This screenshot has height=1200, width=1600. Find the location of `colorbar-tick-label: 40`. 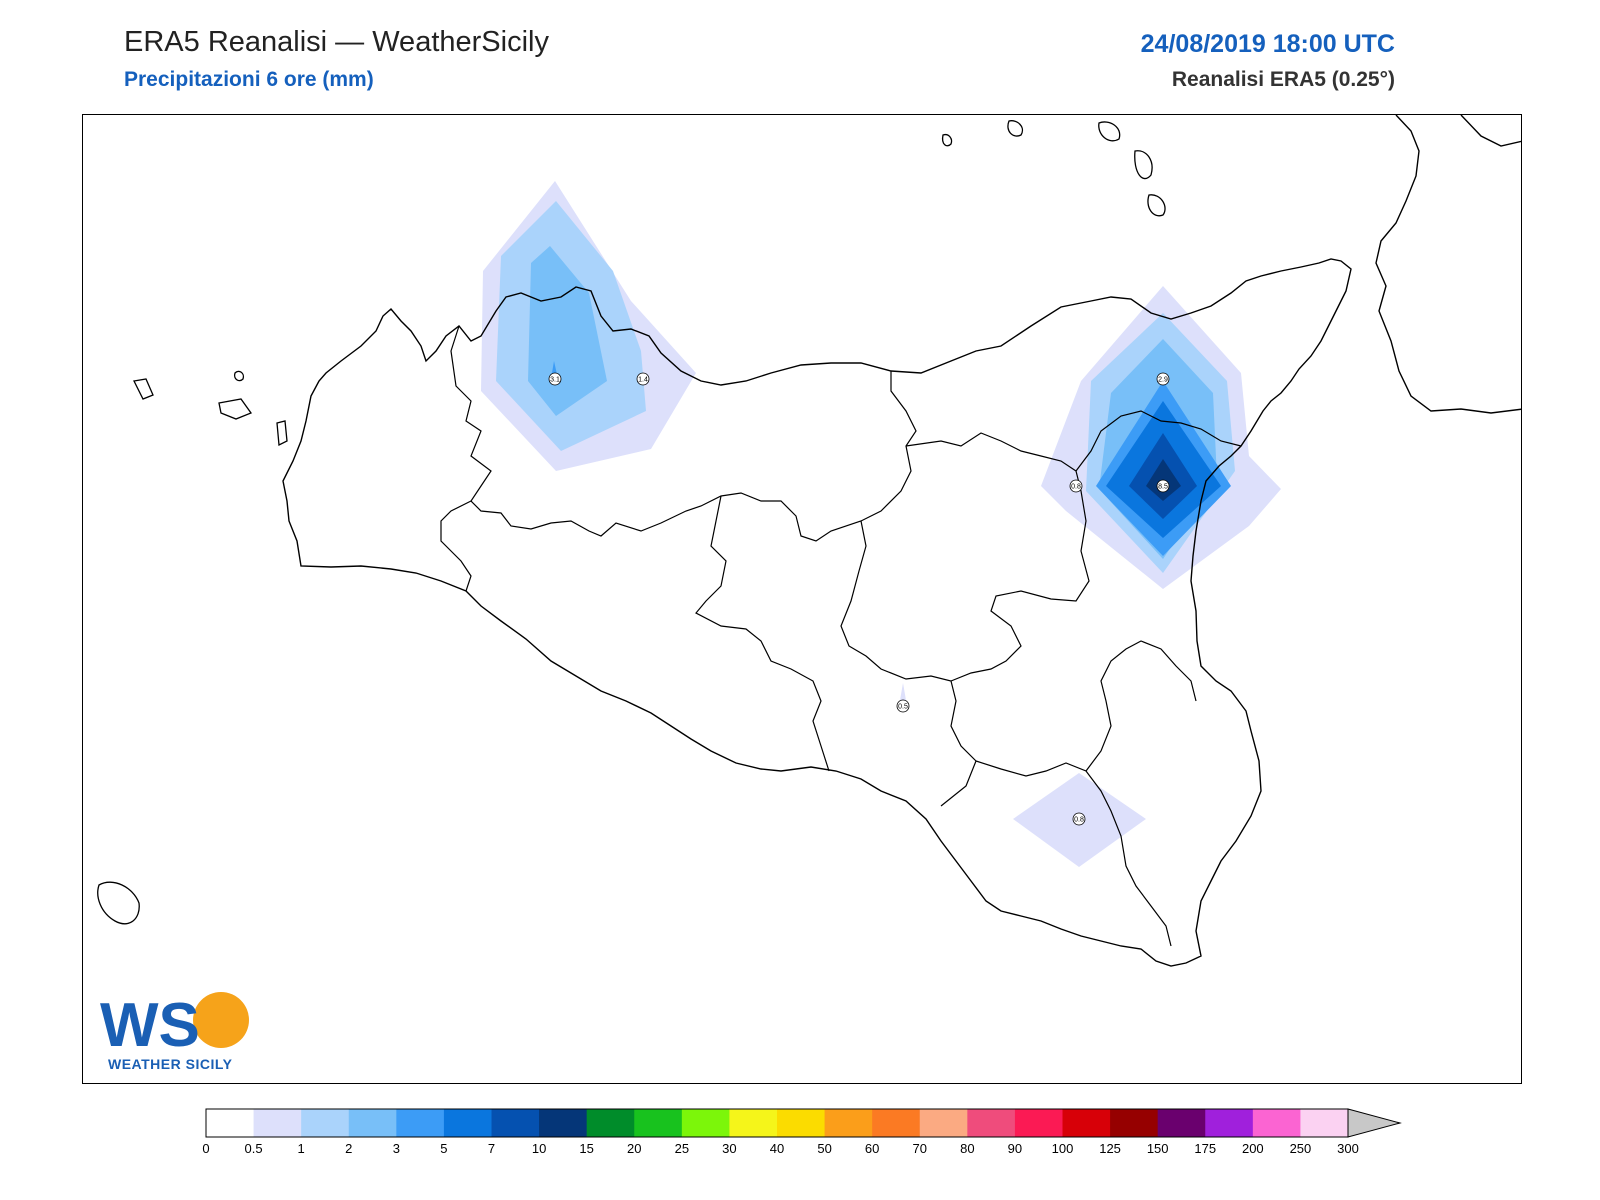

colorbar-tick-label: 40 is located at coordinates (777, 1148).